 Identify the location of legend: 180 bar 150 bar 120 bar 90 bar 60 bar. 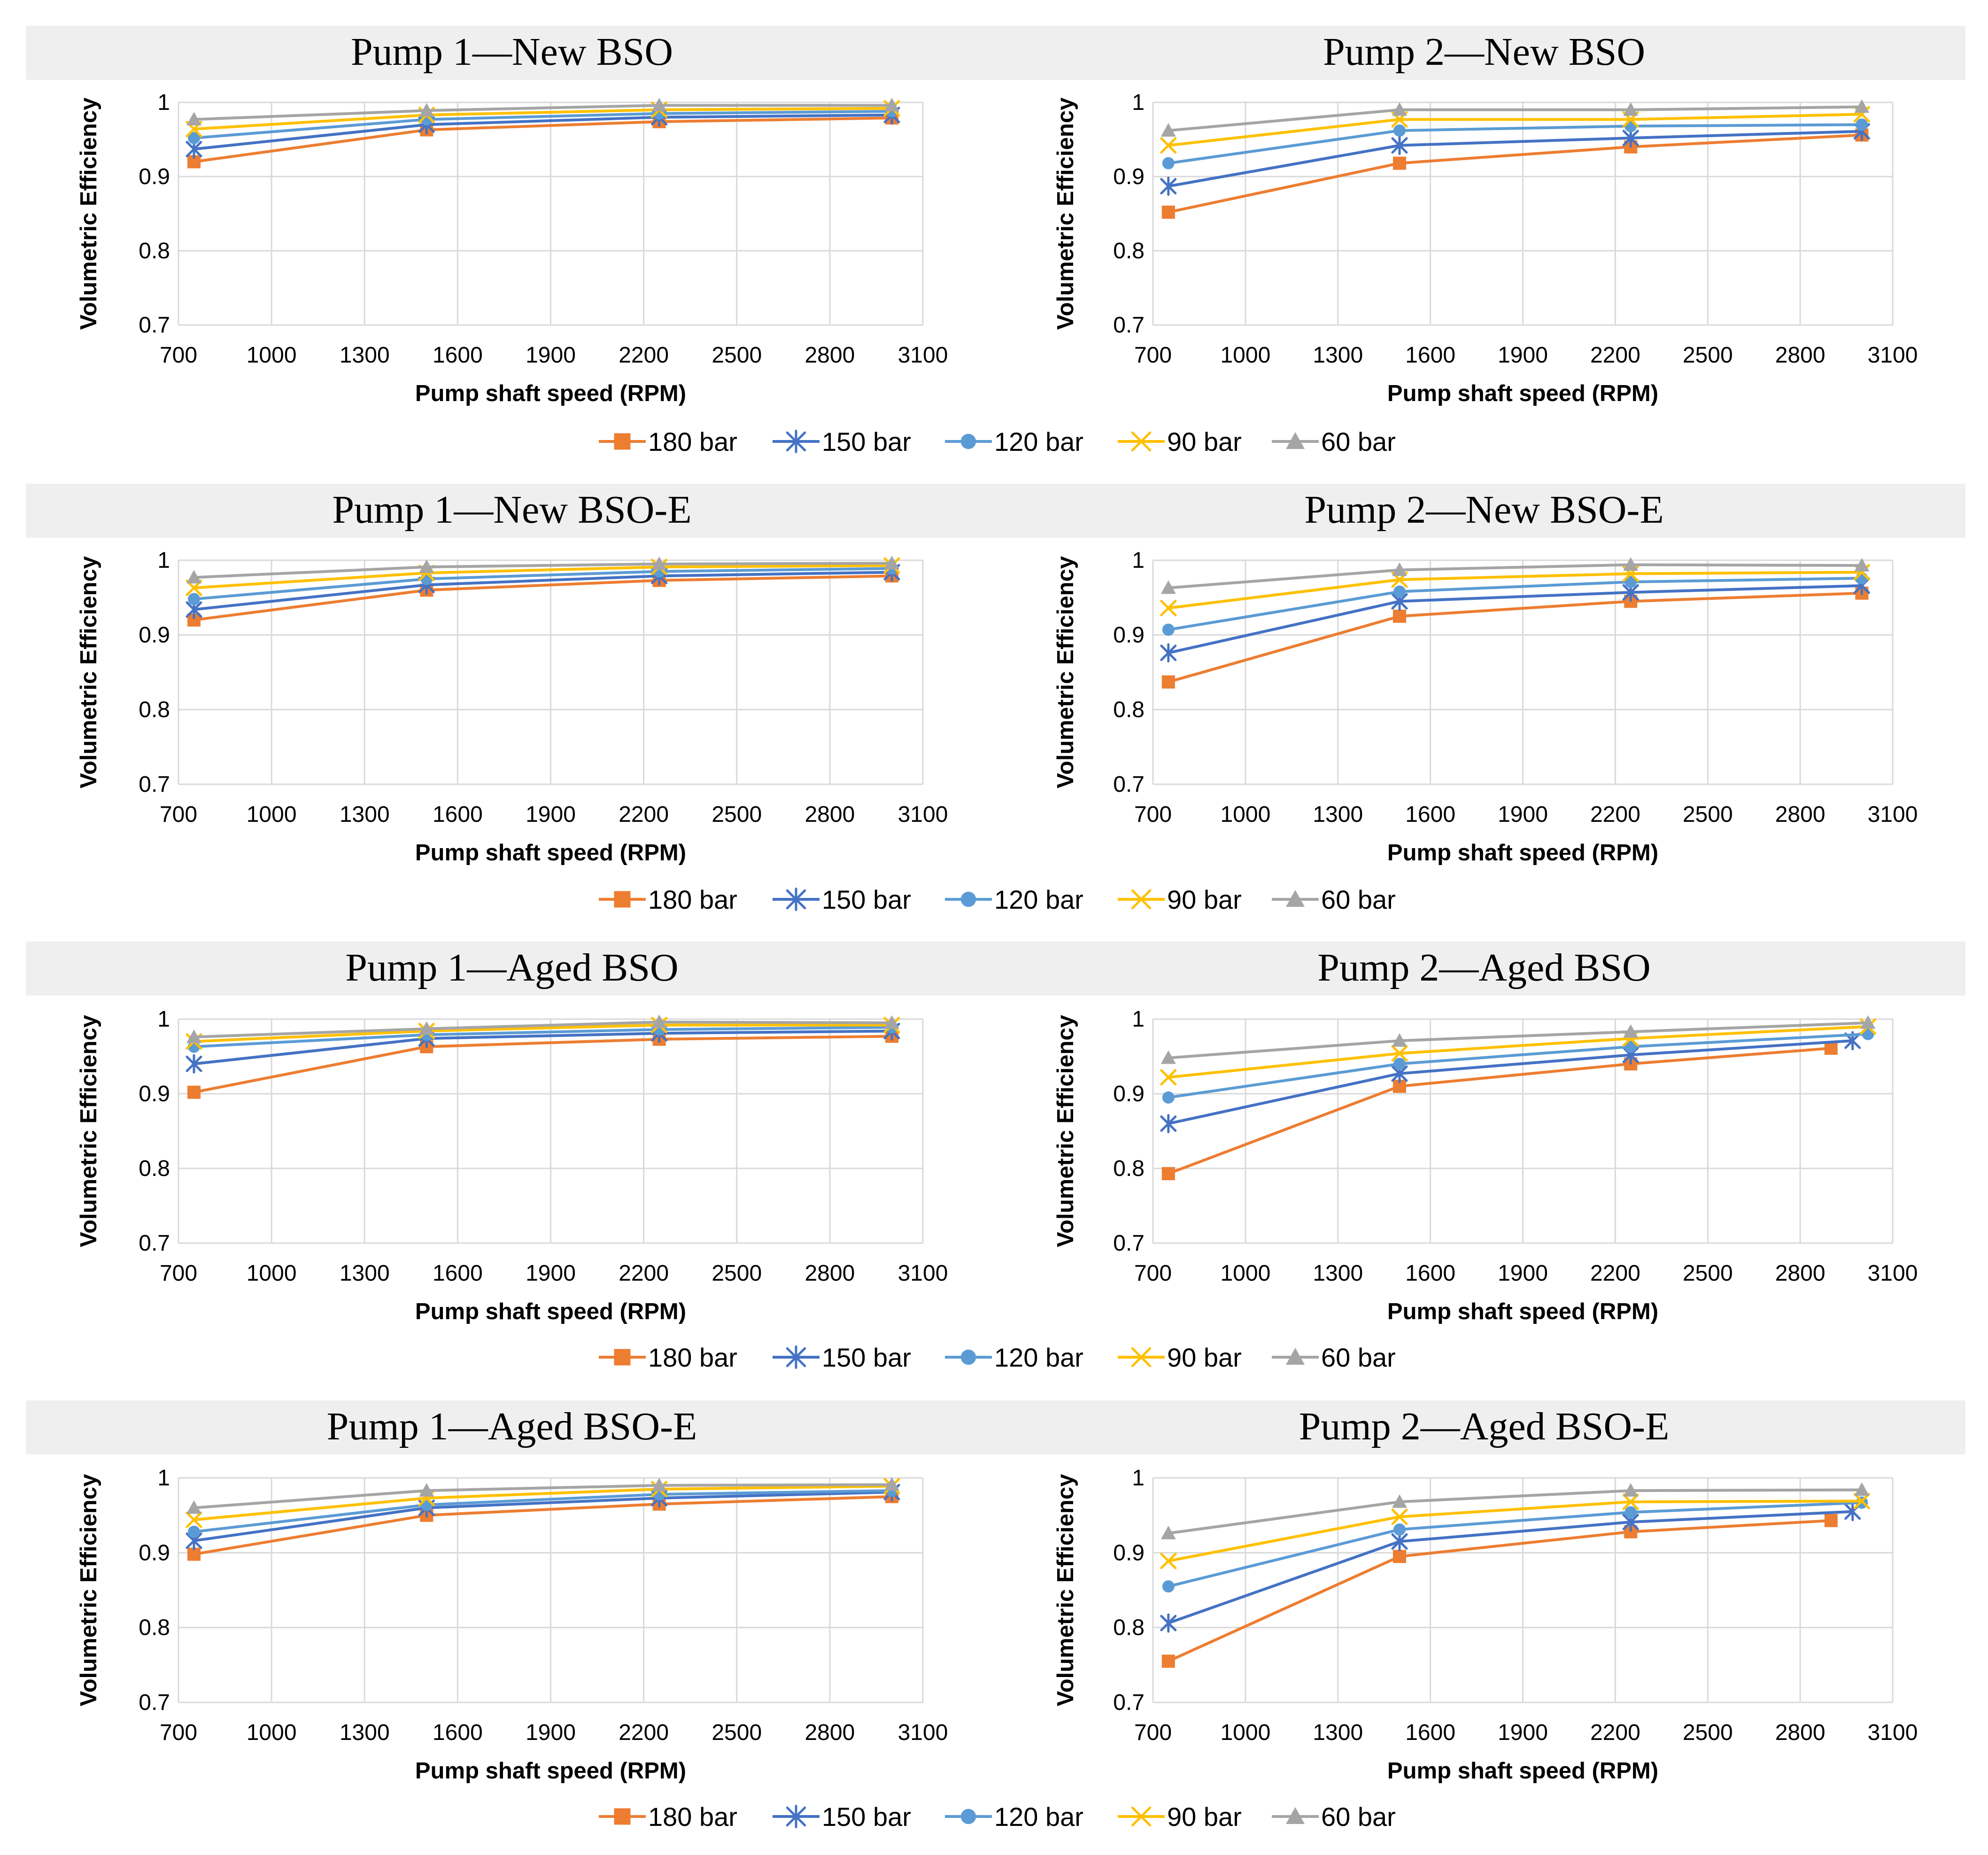
(997, 1357).